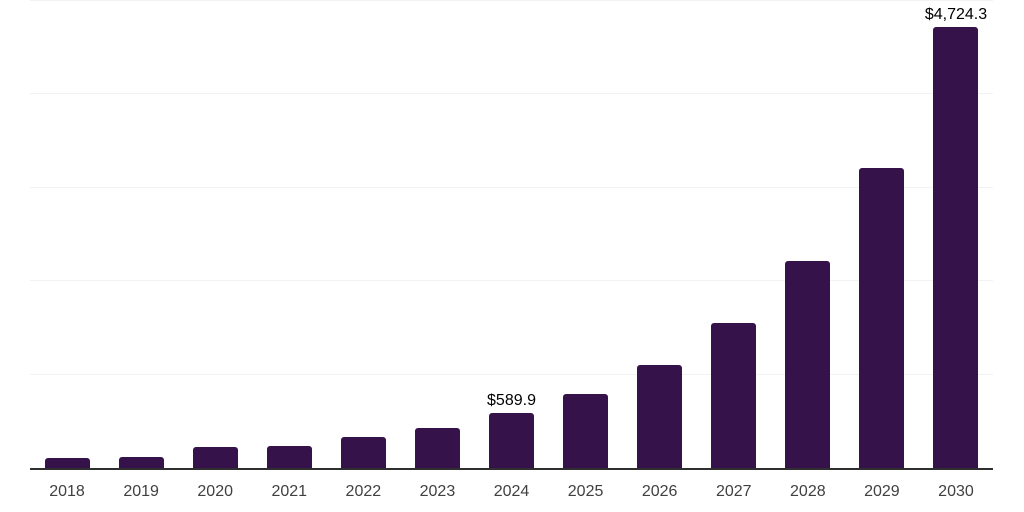 This screenshot has width=1024, height=512. Describe the element at coordinates (586, 234) in the screenshot. I see `bar-group-2025` at that location.